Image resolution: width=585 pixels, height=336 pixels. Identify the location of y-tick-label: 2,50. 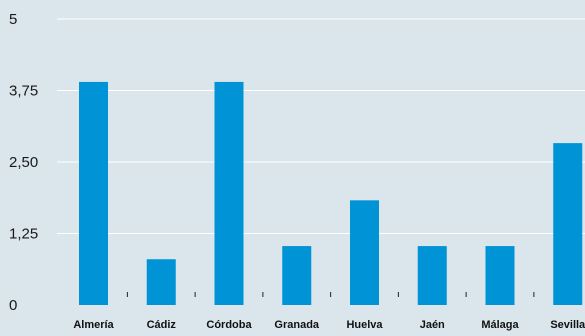
(23, 162).